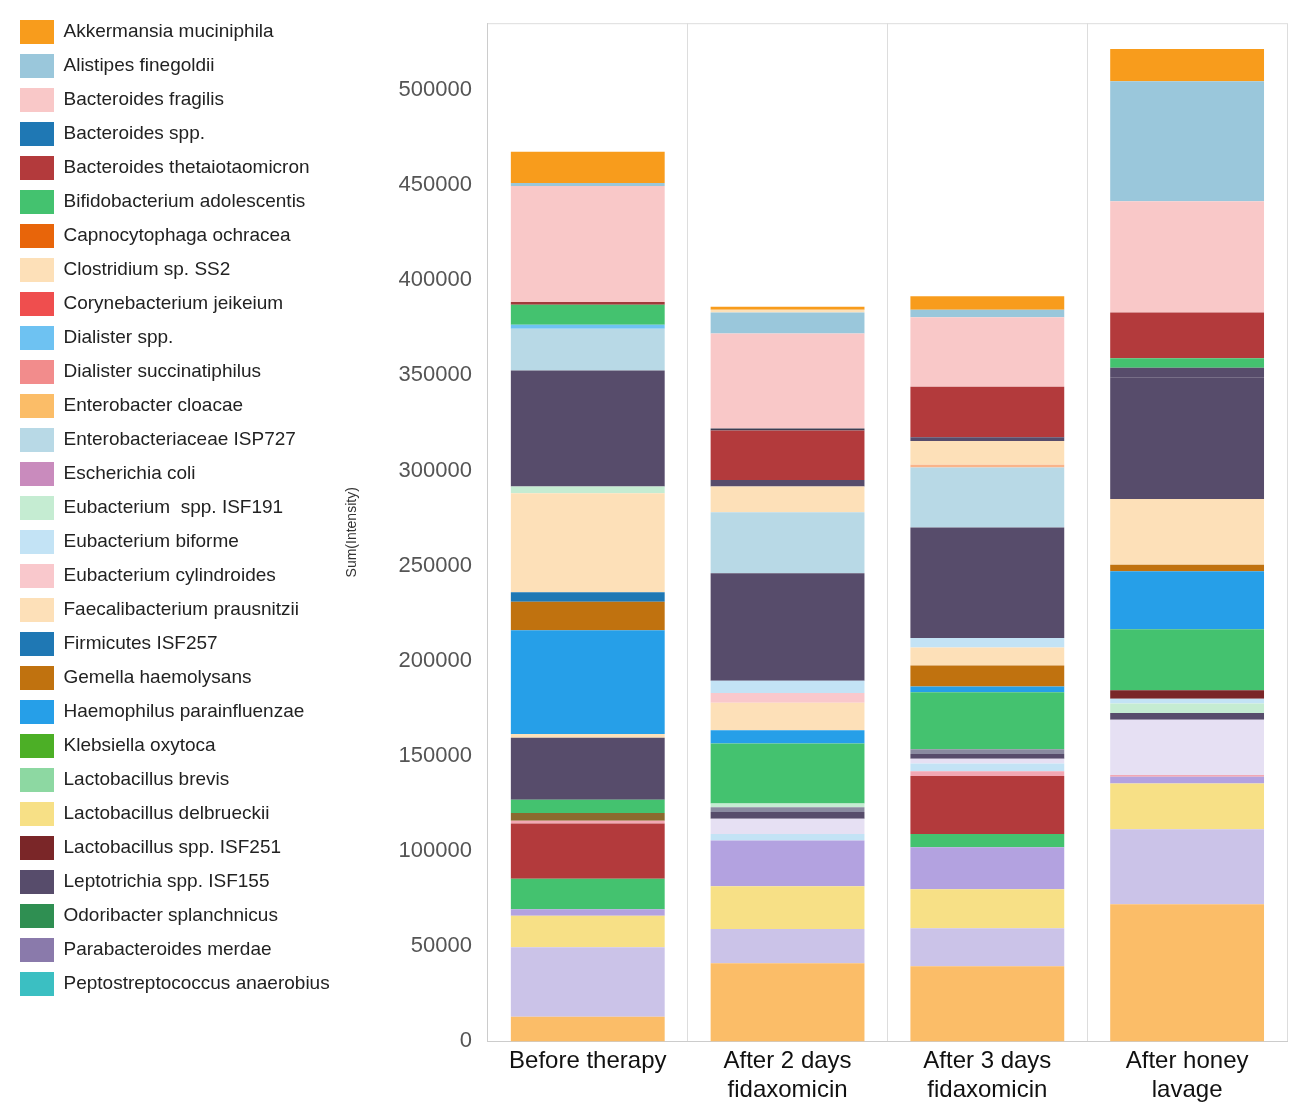 This screenshot has width=1289, height=1111. I want to click on legend-label: Dialister spp., so click(118, 337).